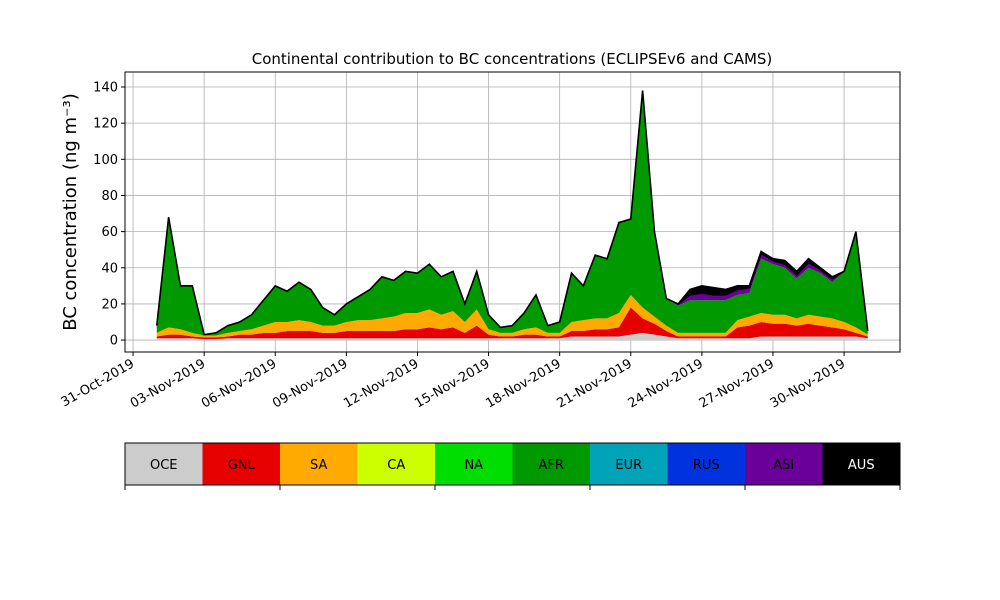  I want to click on y-tick-label: 20, so click(109, 304).